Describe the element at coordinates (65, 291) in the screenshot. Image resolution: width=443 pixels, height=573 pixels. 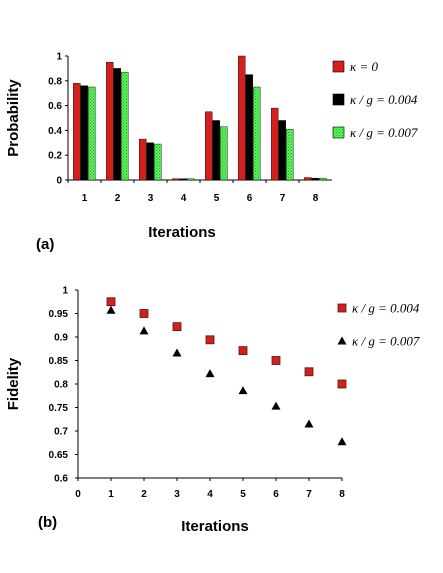
I see `scatter-y-tick-label: 1` at that location.